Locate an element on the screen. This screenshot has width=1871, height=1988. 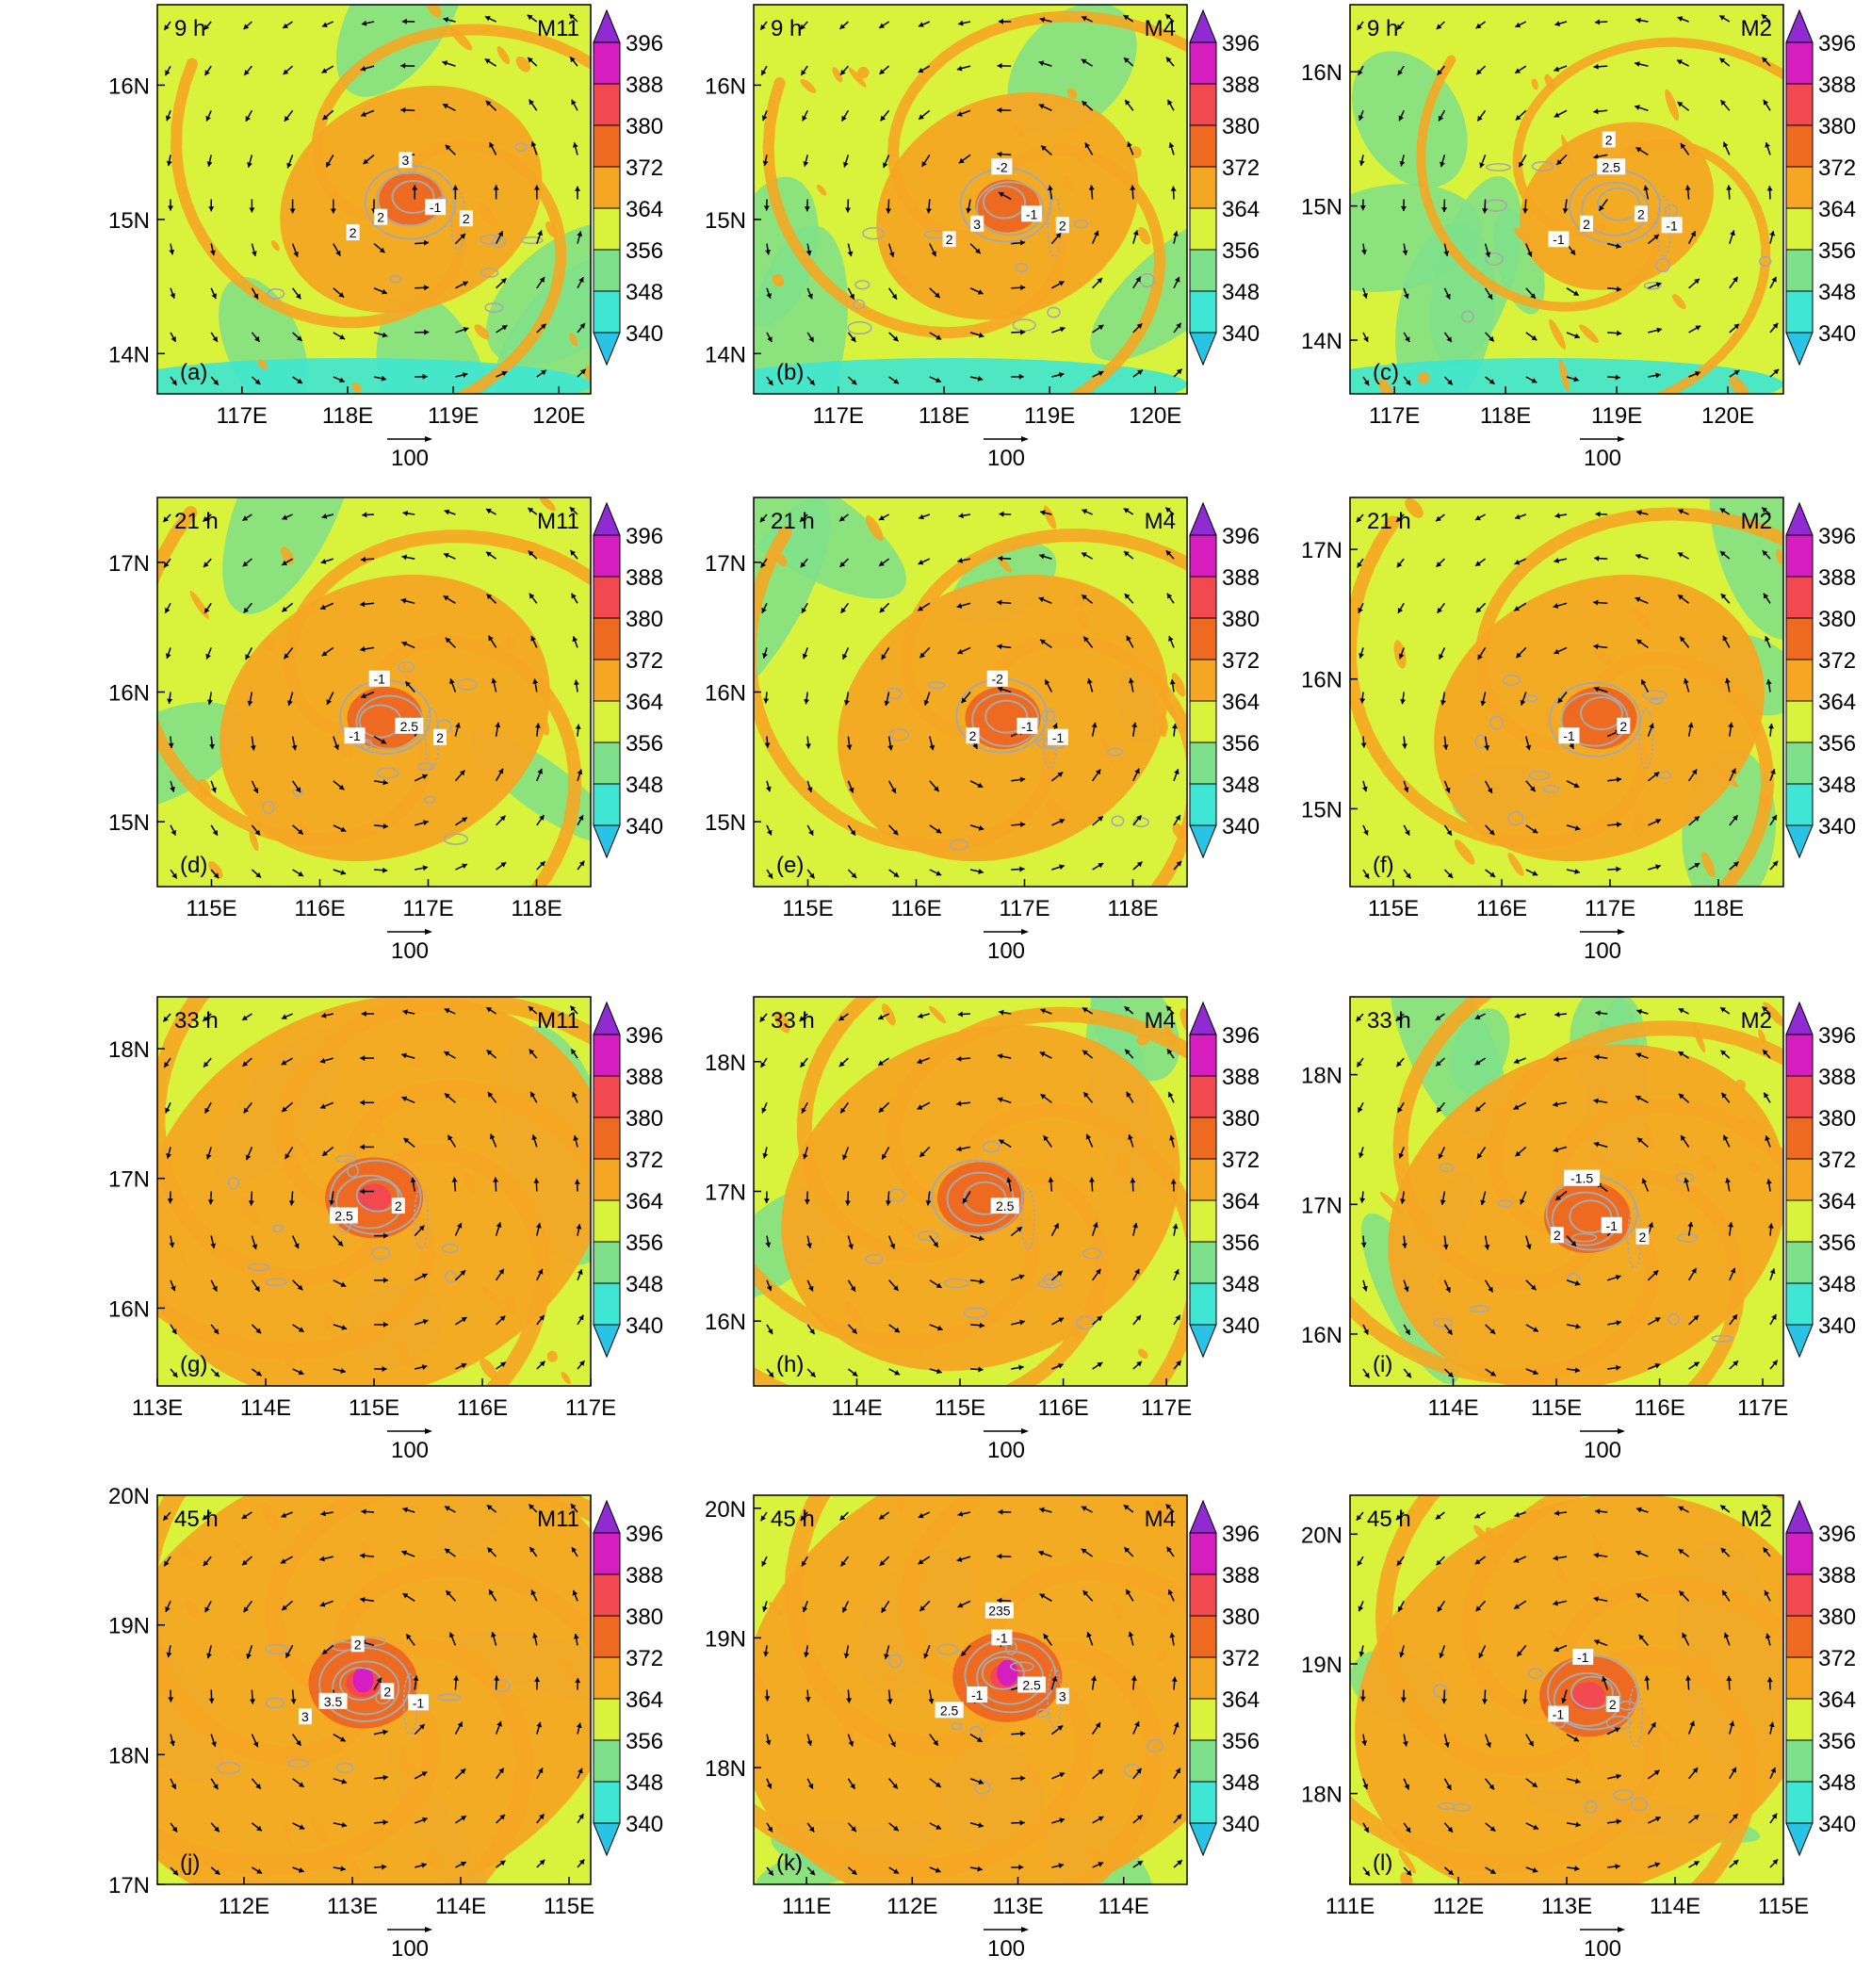
x-tick-label: 115E is located at coordinates (960, 1408).